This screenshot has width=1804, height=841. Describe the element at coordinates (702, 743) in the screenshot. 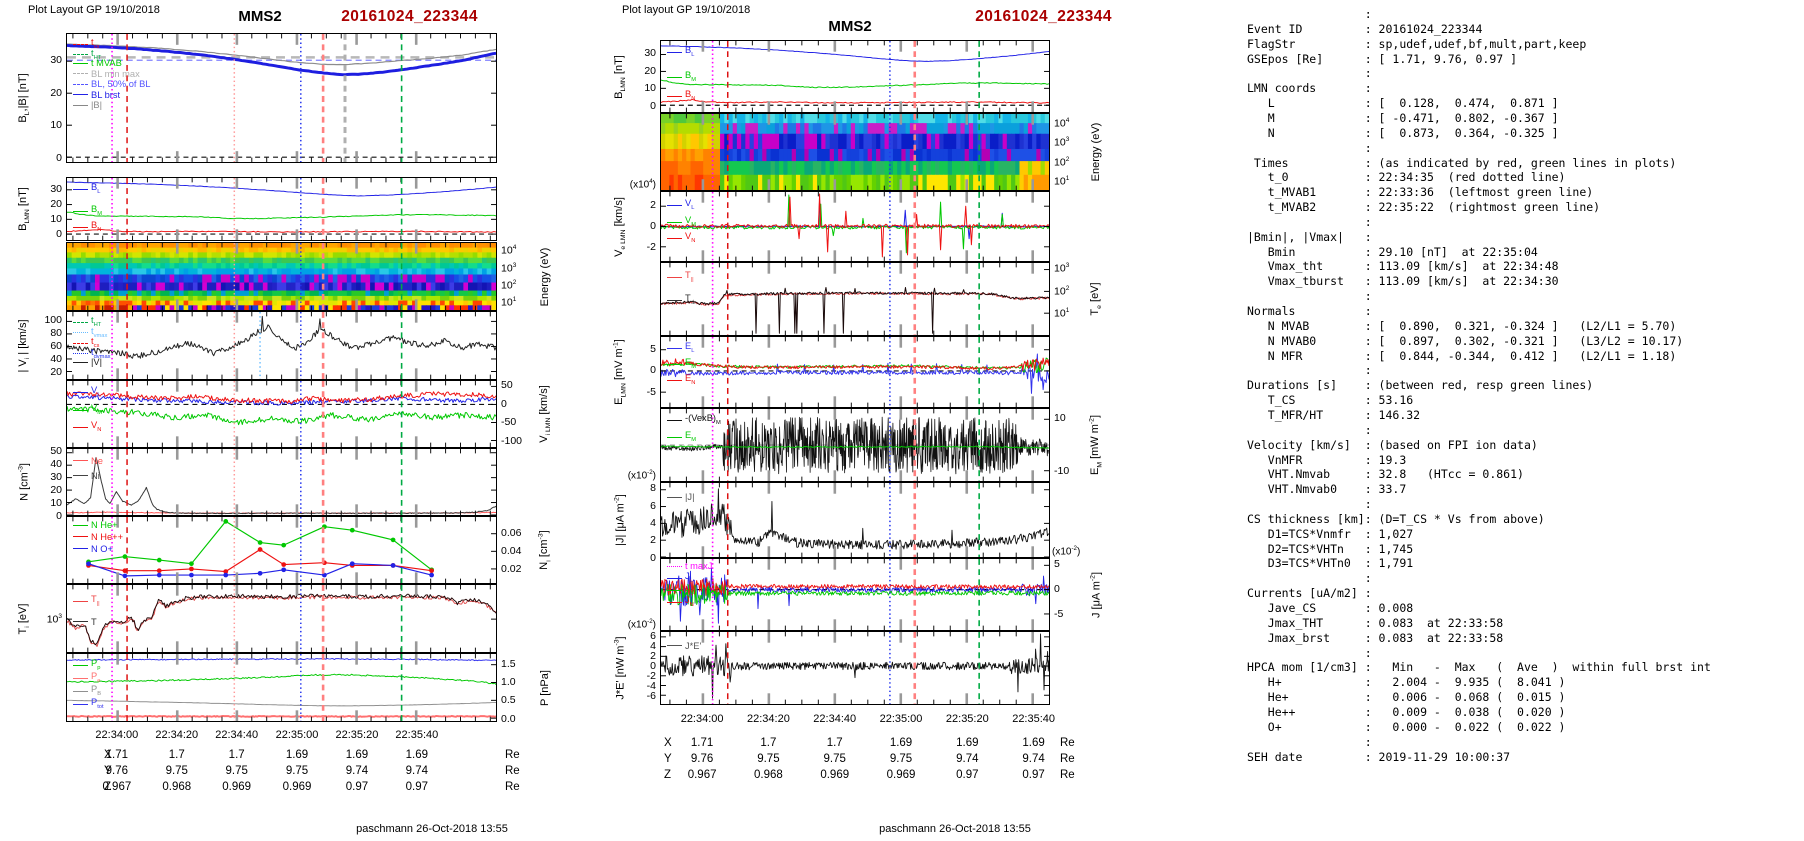

I see `ephemeris-value: 1.71` at that location.